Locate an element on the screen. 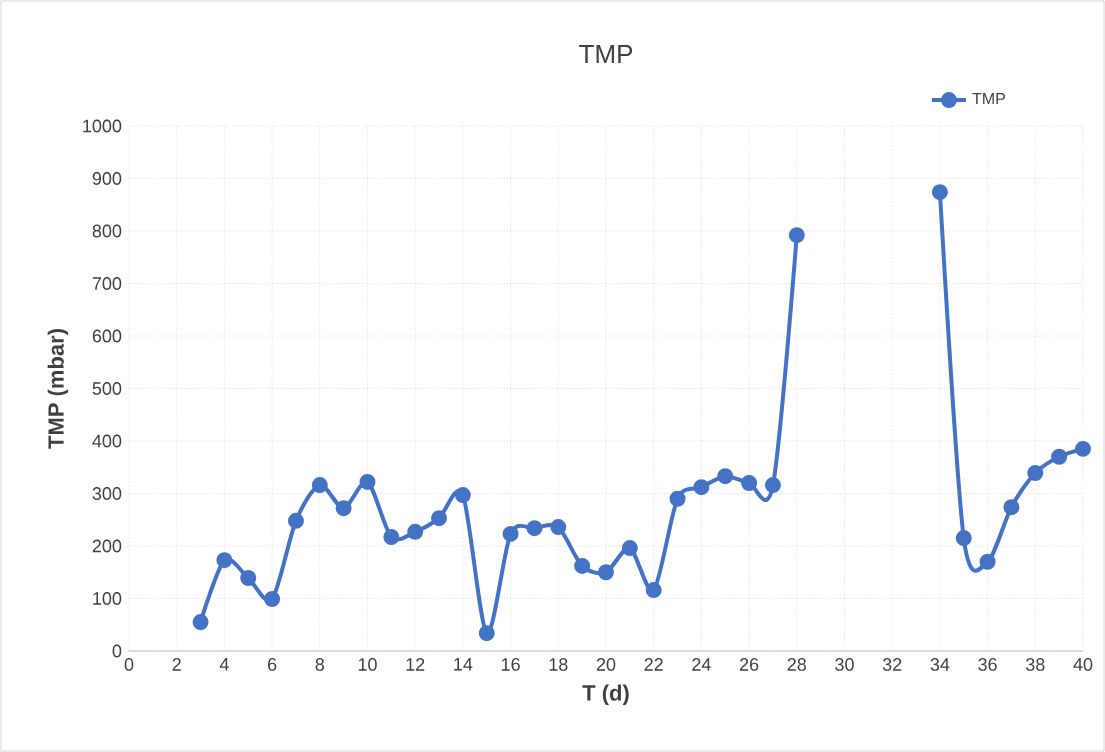 The width and height of the screenshot is (1105, 752). y-tick-label: 100 is located at coordinates (107, 598).